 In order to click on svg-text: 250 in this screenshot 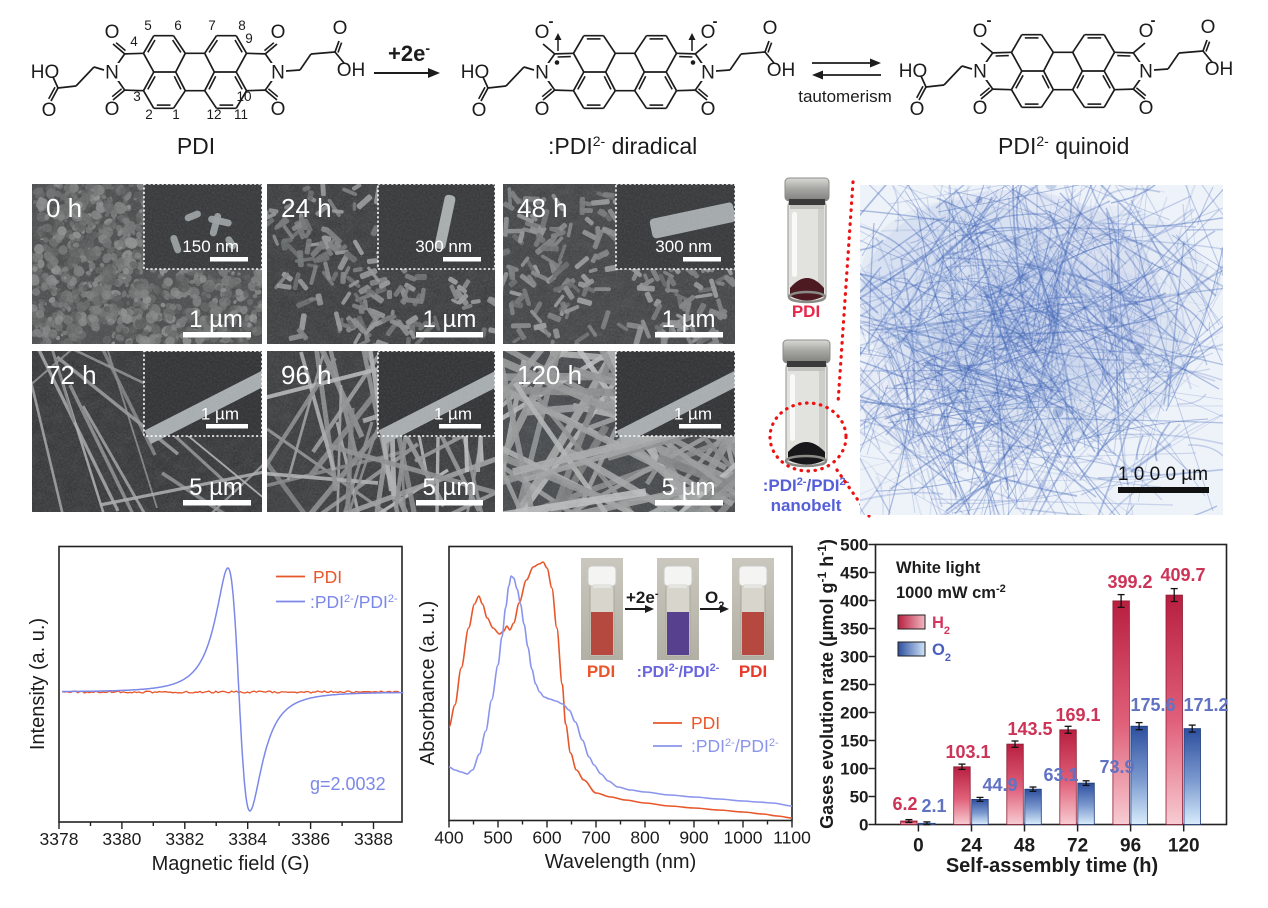, I will do `click(854, 685)`.